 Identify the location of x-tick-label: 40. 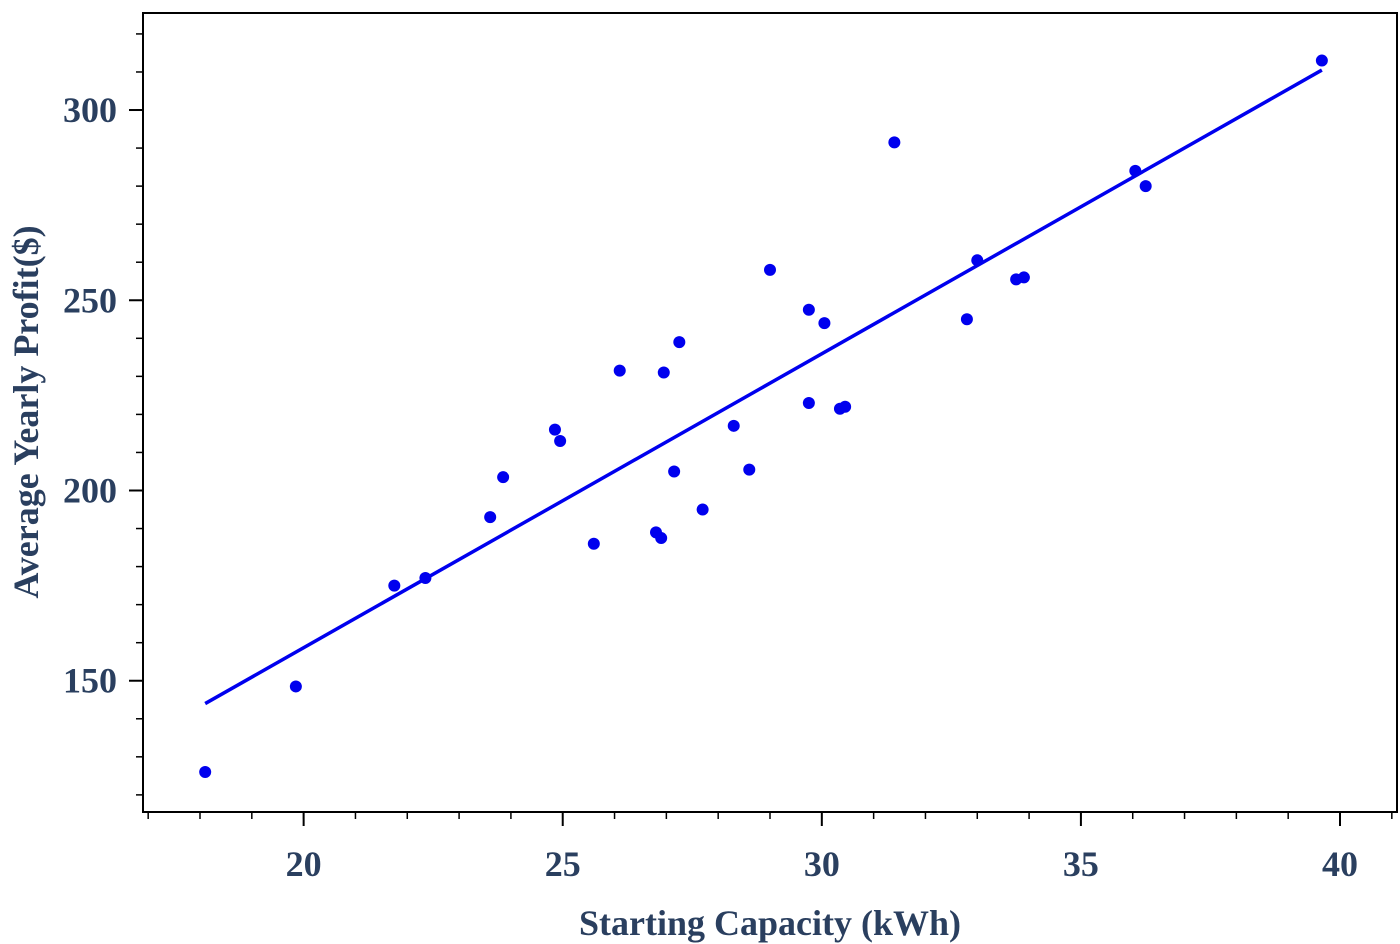
(1340, 864).